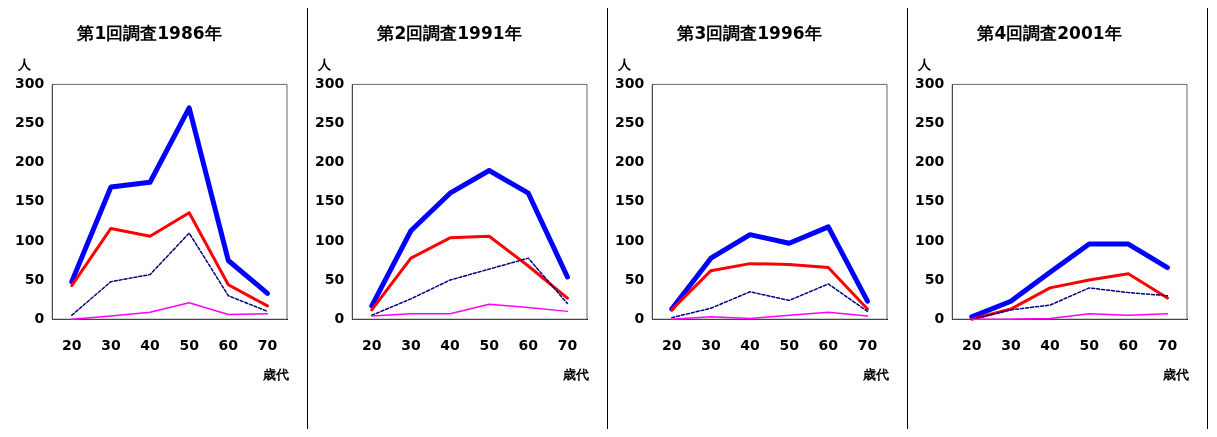 This screenshot has width=1217, height=437. What do you see at coordinates (149, 32) in the screenshot?
I see `chart-title: 第1回調査1986年` at bounding box center [149, 32].